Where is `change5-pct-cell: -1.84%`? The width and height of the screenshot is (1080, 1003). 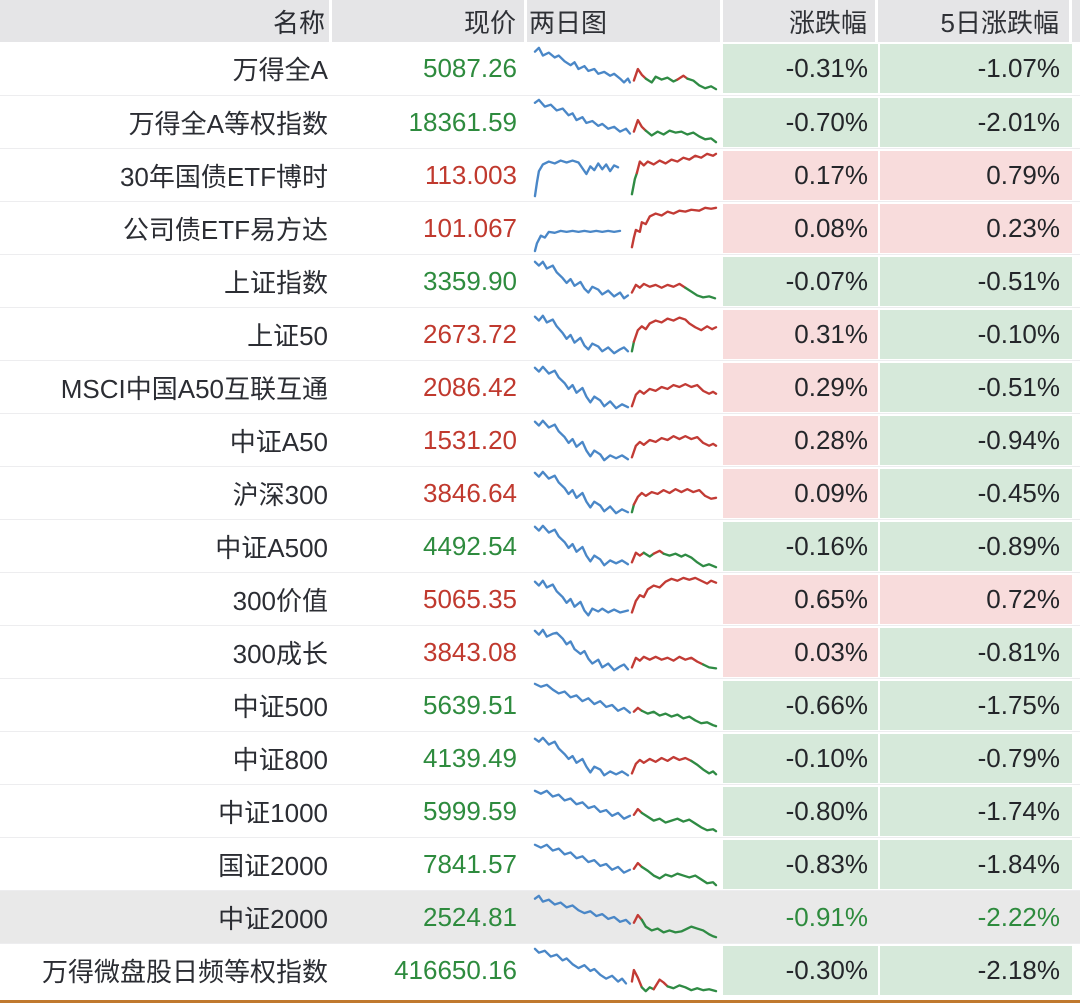 change5-pct-cell: -1.84% is located at coordinates (976, 864).